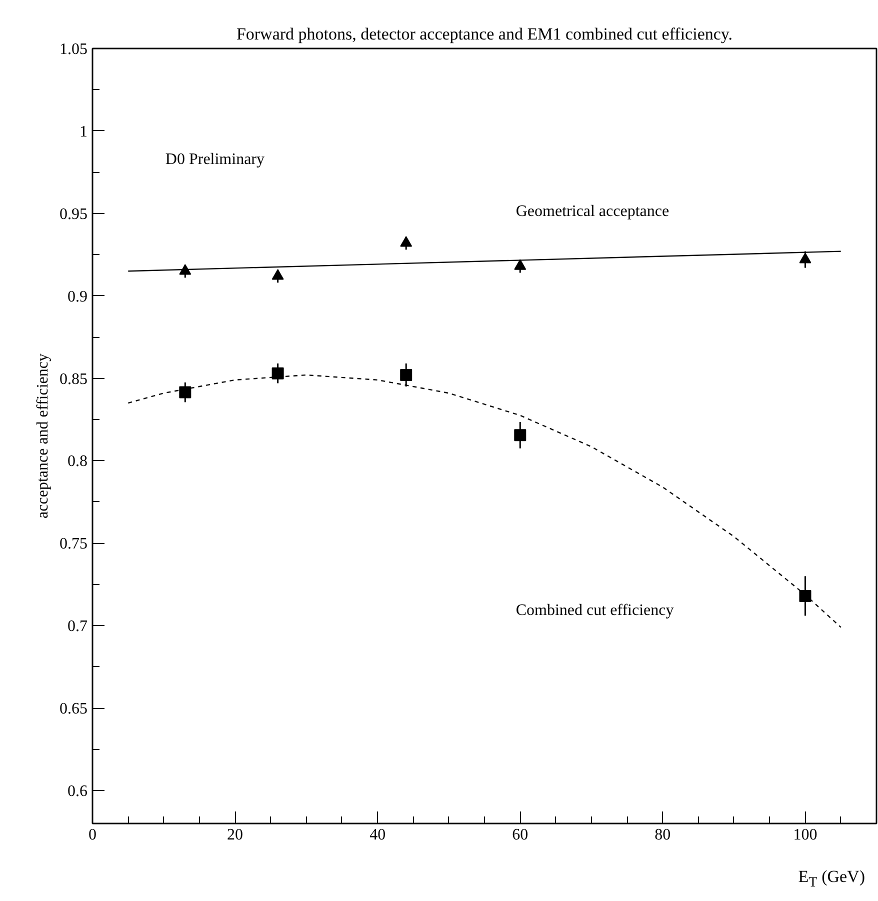  What do you see at coordinates (74, 544) in the screenshot?
I see `y-tick-label: 0.75` at bounding box center [74, 544].